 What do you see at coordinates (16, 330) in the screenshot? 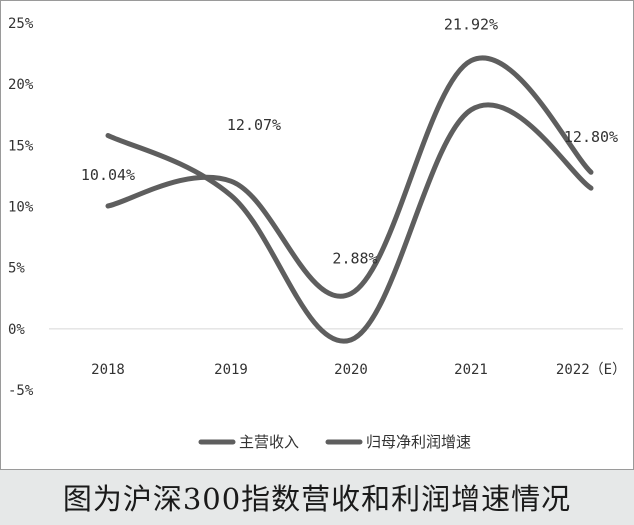
I see `y-tick-label: 0%` at bounding box center [16, 330].